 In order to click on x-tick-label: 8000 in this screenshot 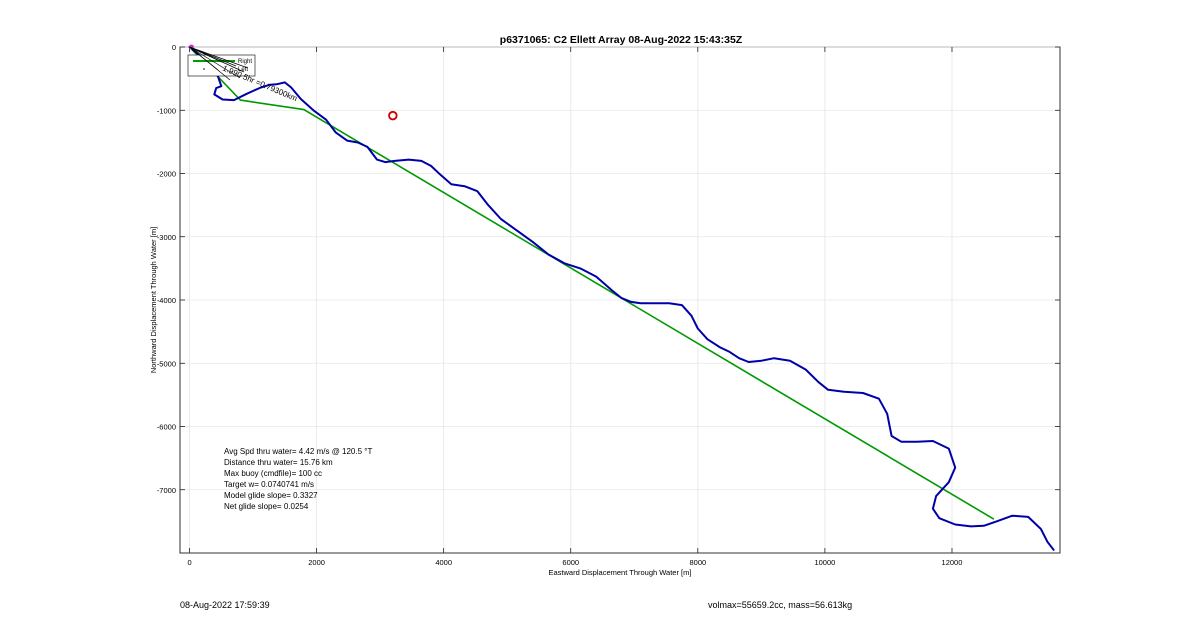, I will do `click(697, 562)`.